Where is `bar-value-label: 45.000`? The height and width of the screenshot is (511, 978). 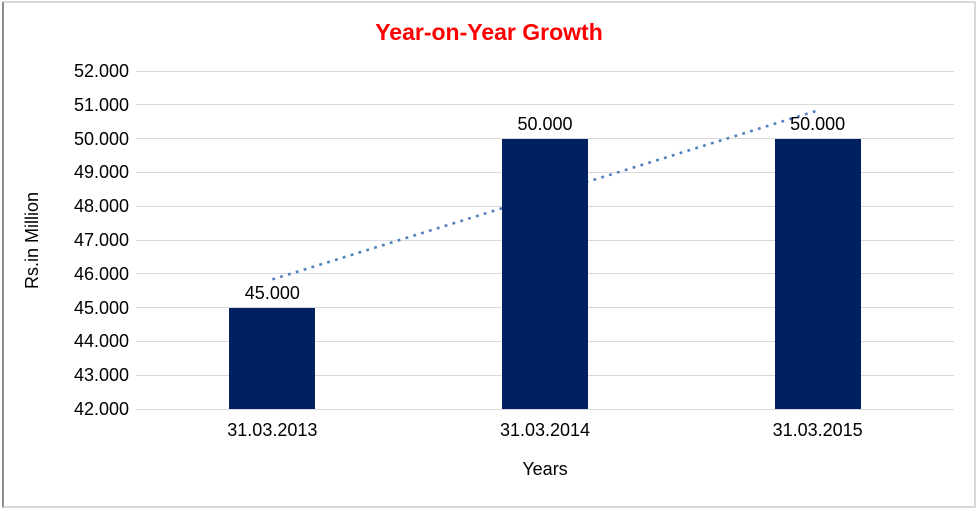
bar-value-label: 45.000 is located at coordinates (272, 292).